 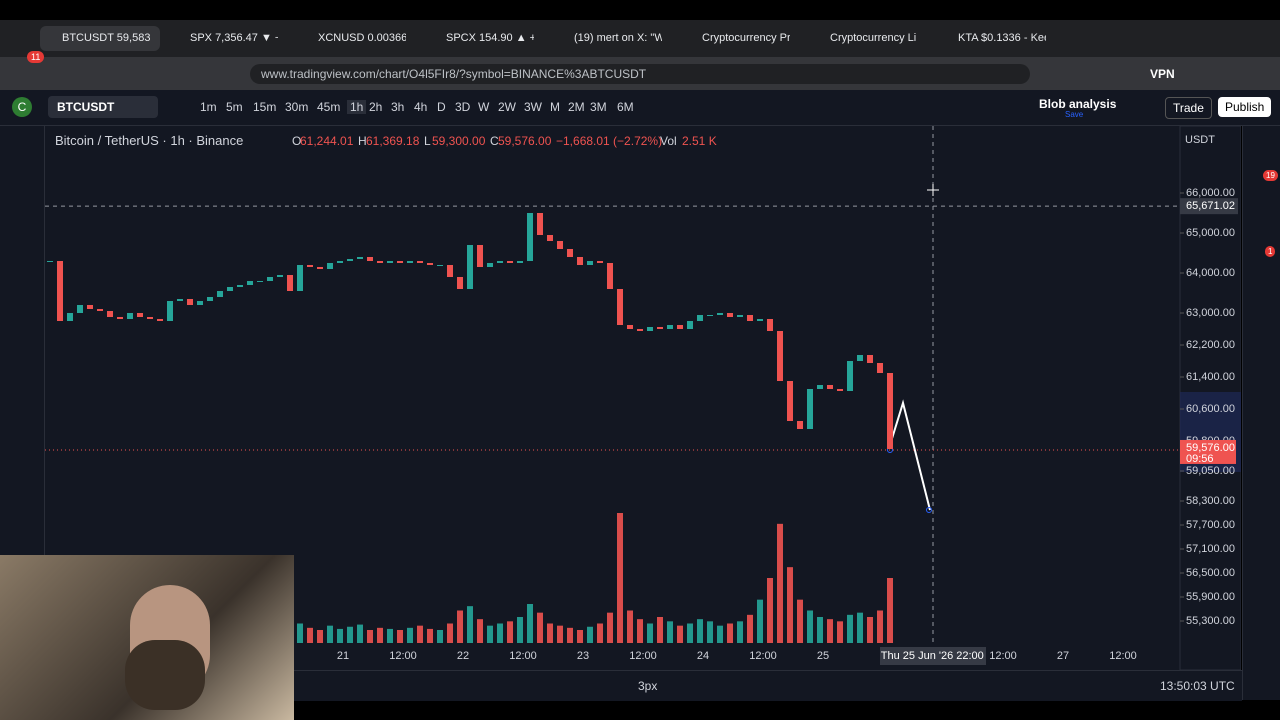 I want to click on layout-name: Blob analysis, so click(x=1078, y=104).